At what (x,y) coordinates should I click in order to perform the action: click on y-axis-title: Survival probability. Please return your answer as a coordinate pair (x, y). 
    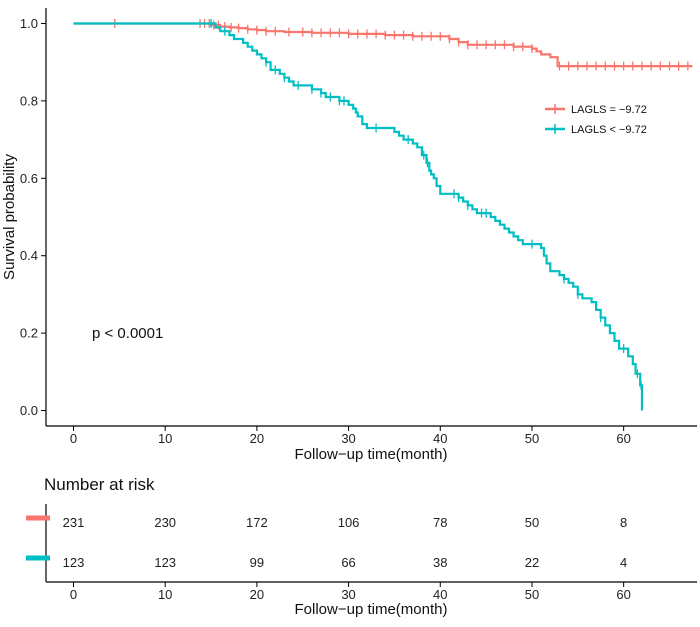
    Looking at the image, I should click on (9, 217).